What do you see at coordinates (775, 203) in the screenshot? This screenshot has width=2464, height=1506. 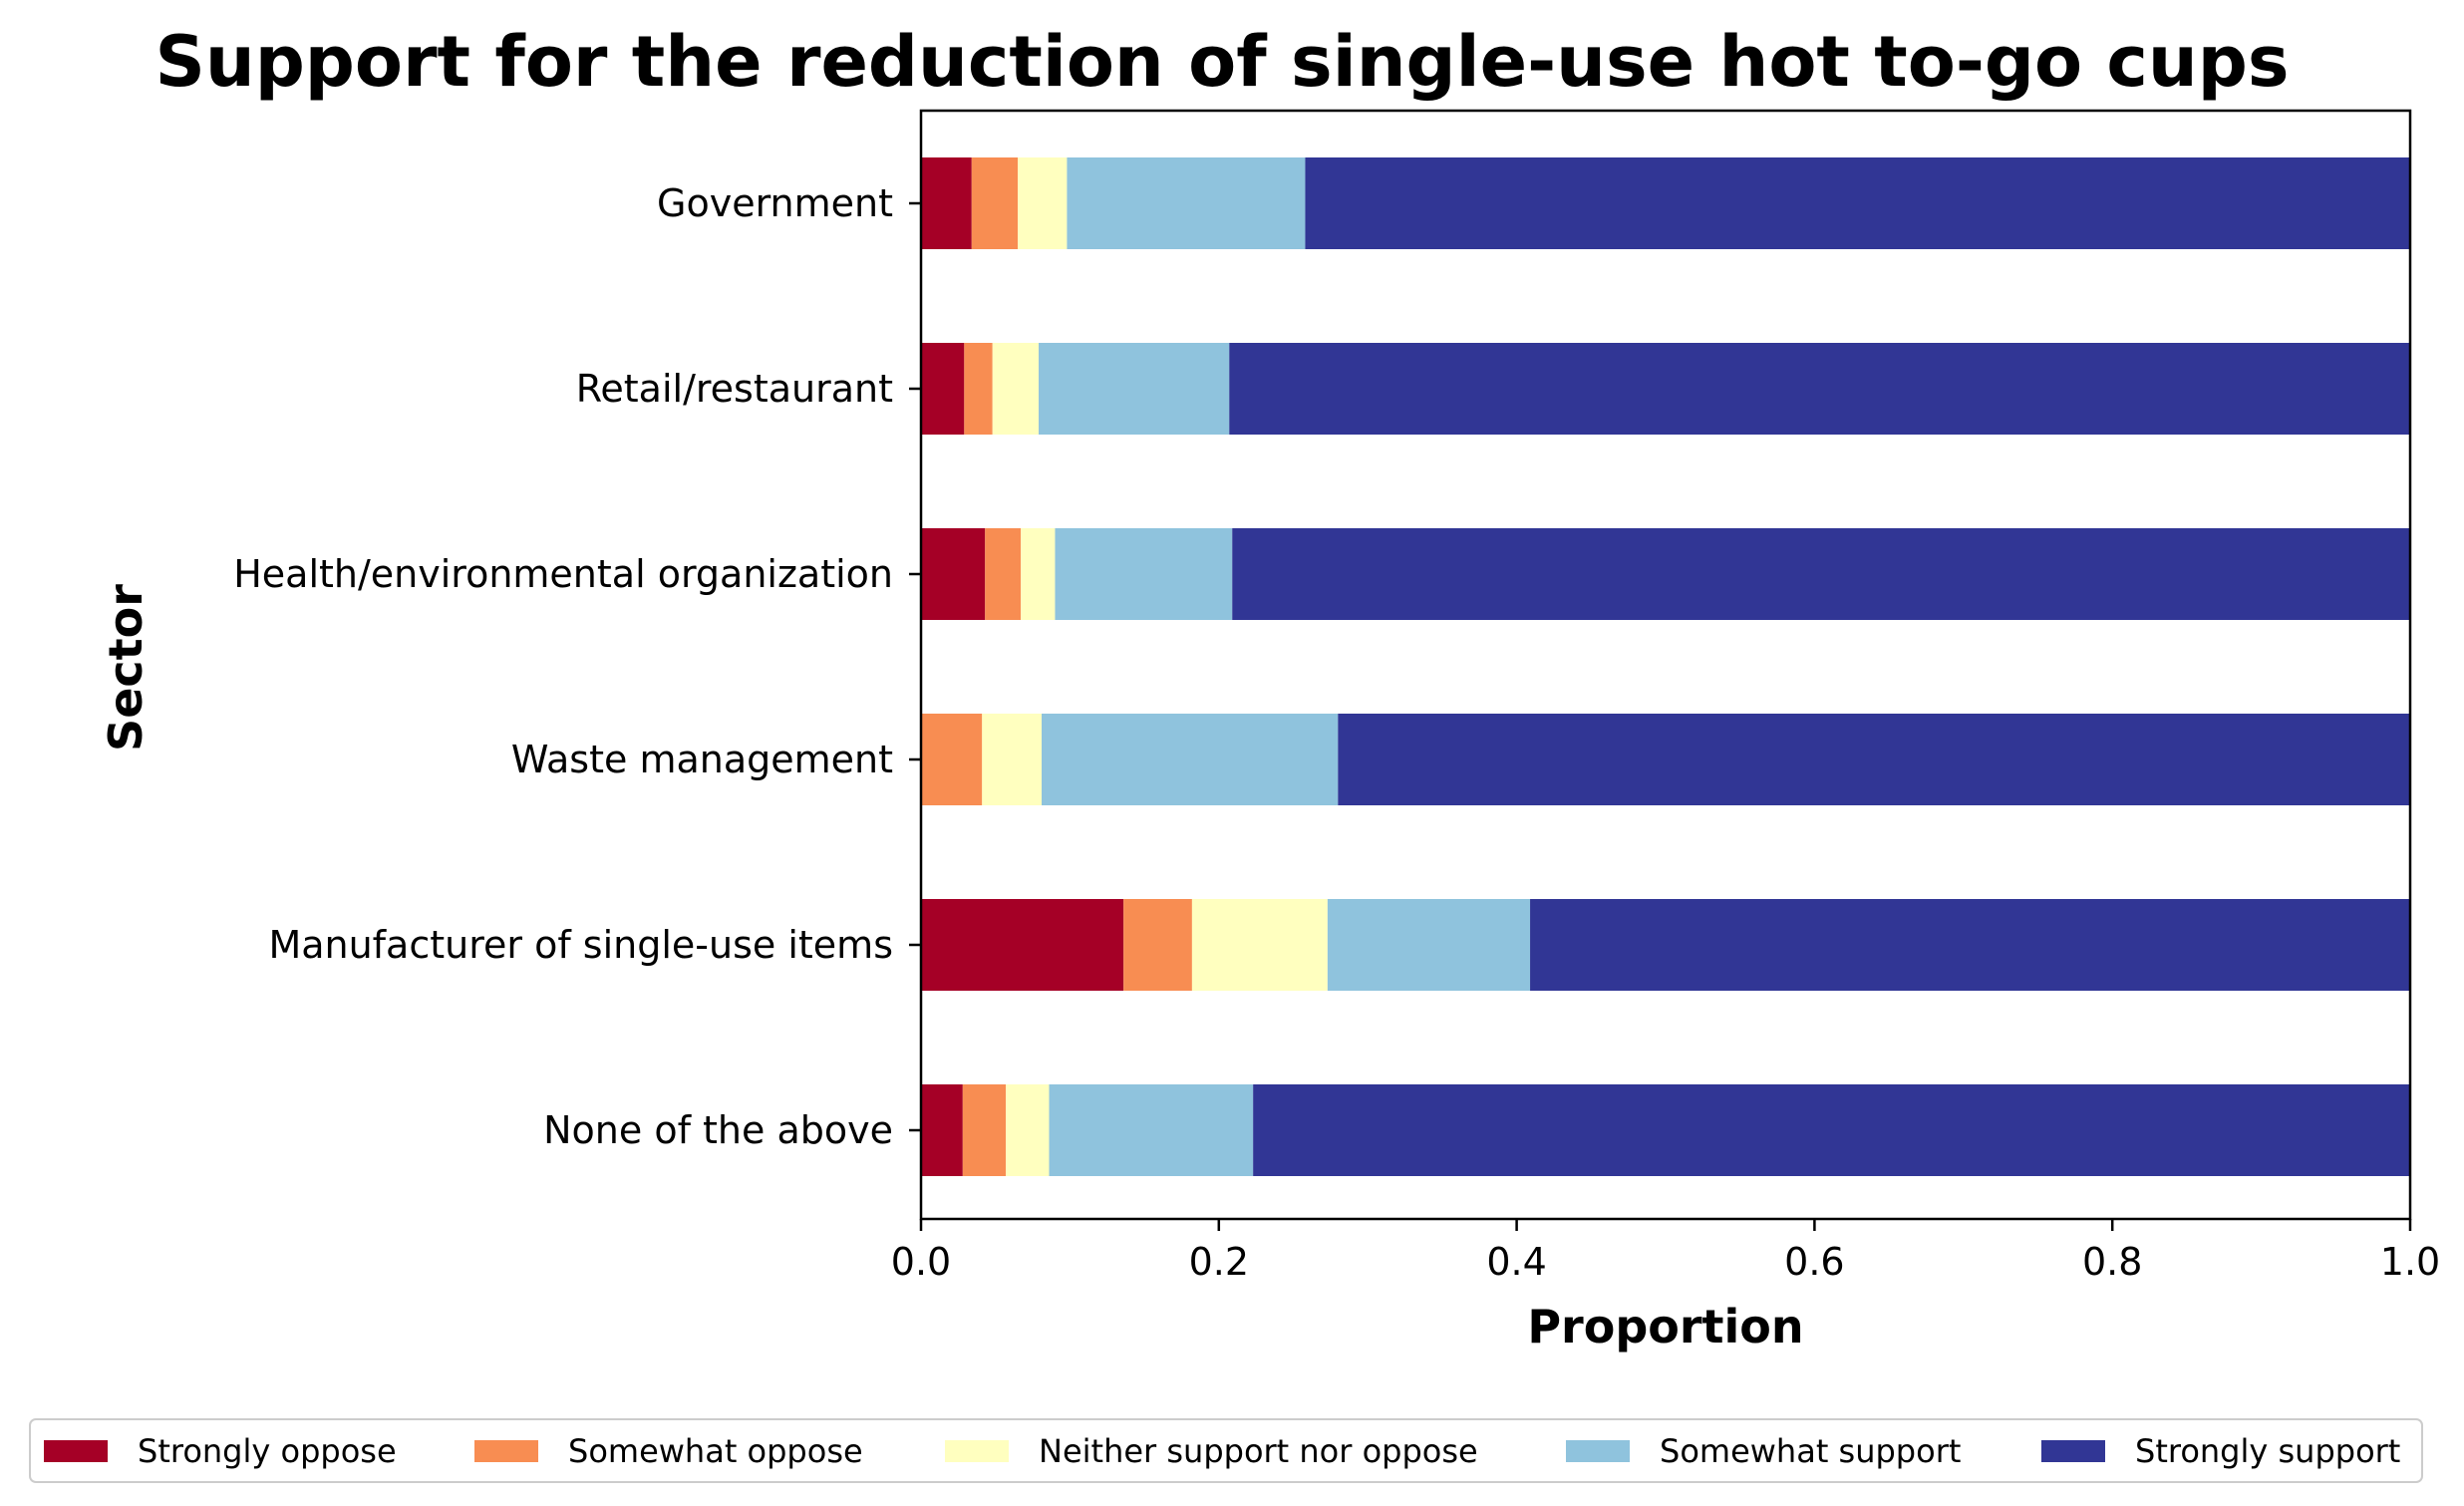 I see `y-tick-label: Government` at bounding box center [775, 203].